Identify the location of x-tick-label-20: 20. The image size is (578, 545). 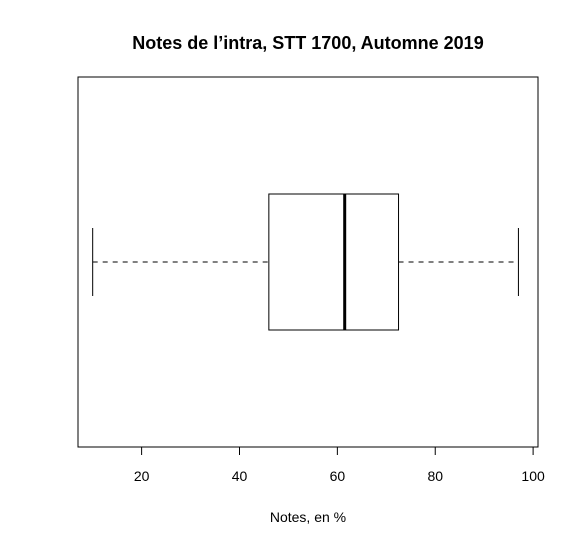
(142, 476).